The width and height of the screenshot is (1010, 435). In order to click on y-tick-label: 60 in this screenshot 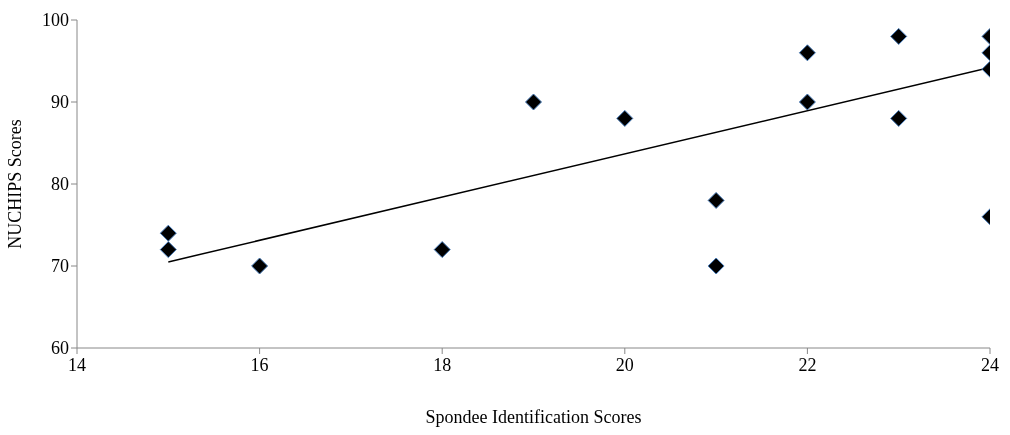, I will do `click(60, 348)`.